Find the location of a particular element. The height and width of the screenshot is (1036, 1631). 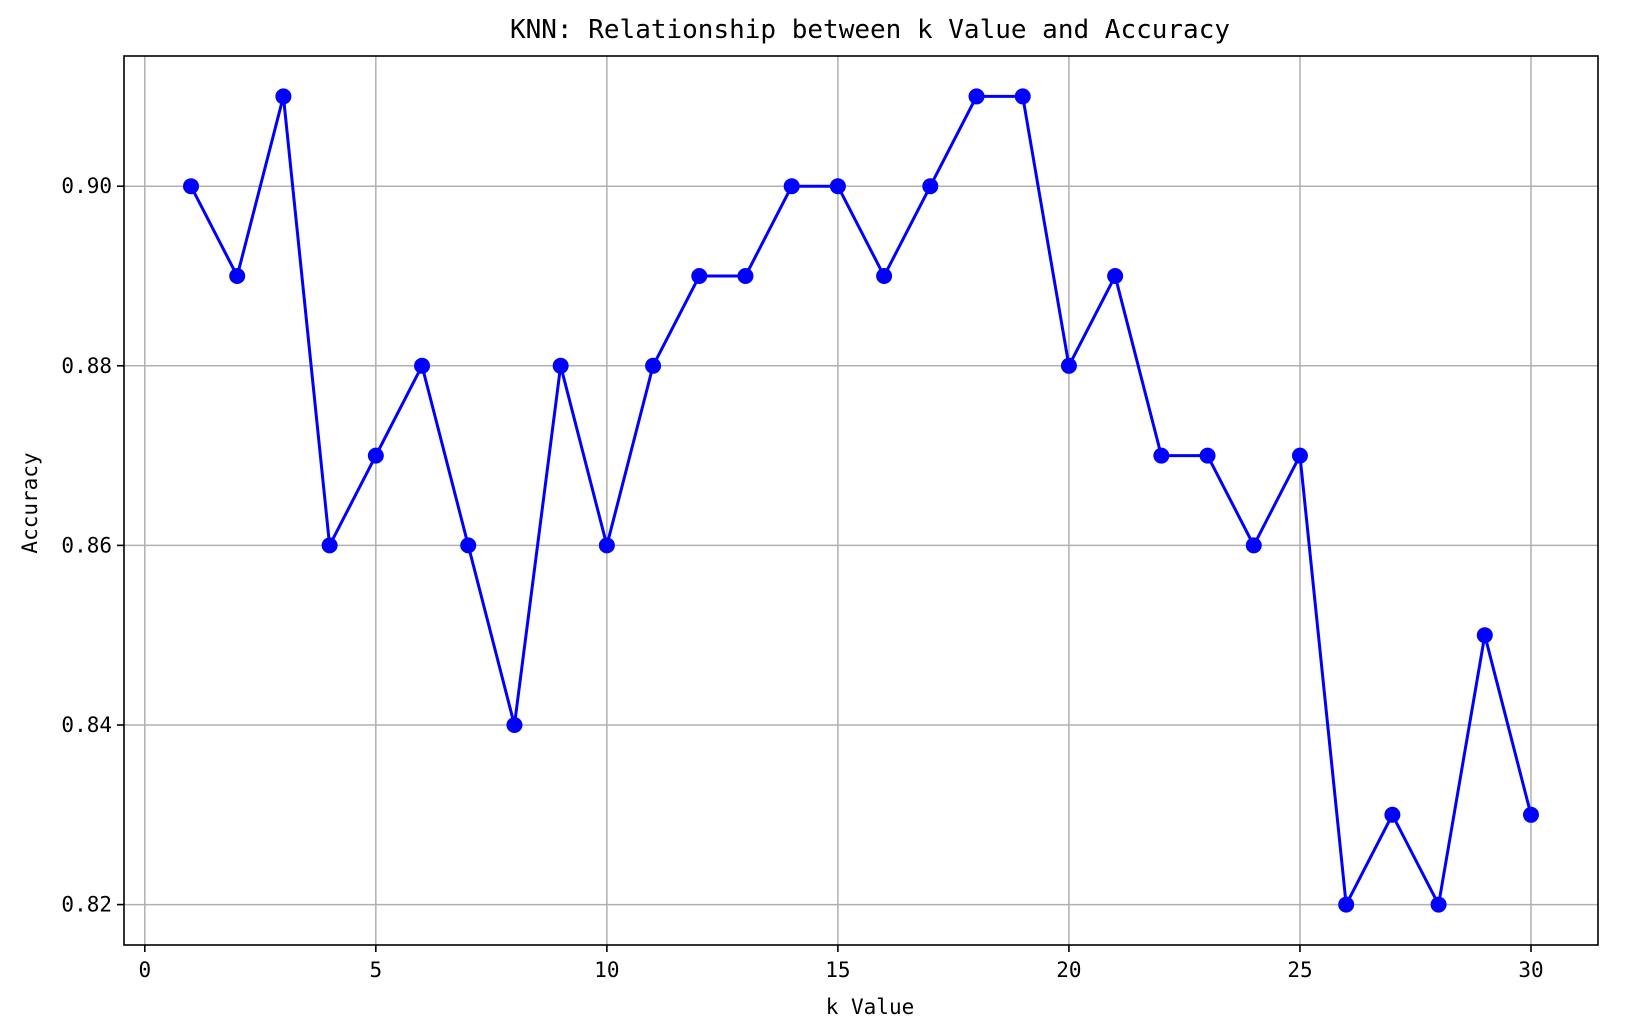

x-tick-label: 25 is located at coordinates (1299, 970).